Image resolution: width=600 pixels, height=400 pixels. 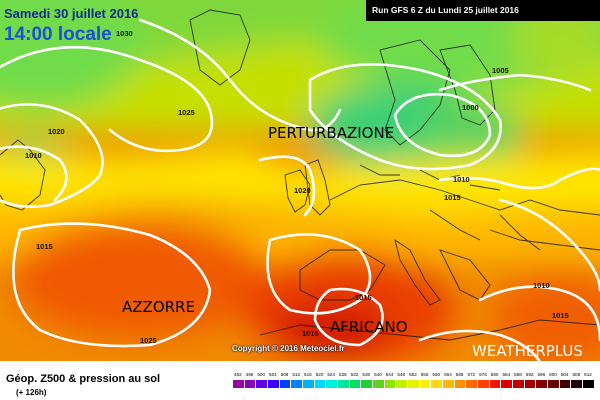 What do you see at coordinates (56, 131) in the screenshot?
I see `isobar-label-1020-west: 1020` at bounding box center [56, 131].